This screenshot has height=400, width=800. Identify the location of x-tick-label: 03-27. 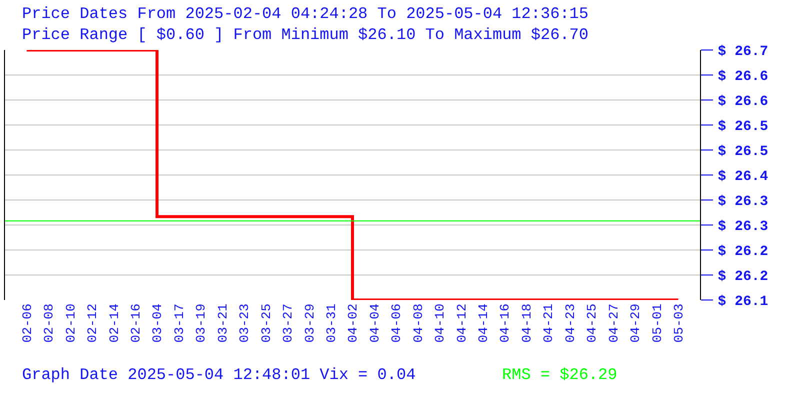
(288, 323).